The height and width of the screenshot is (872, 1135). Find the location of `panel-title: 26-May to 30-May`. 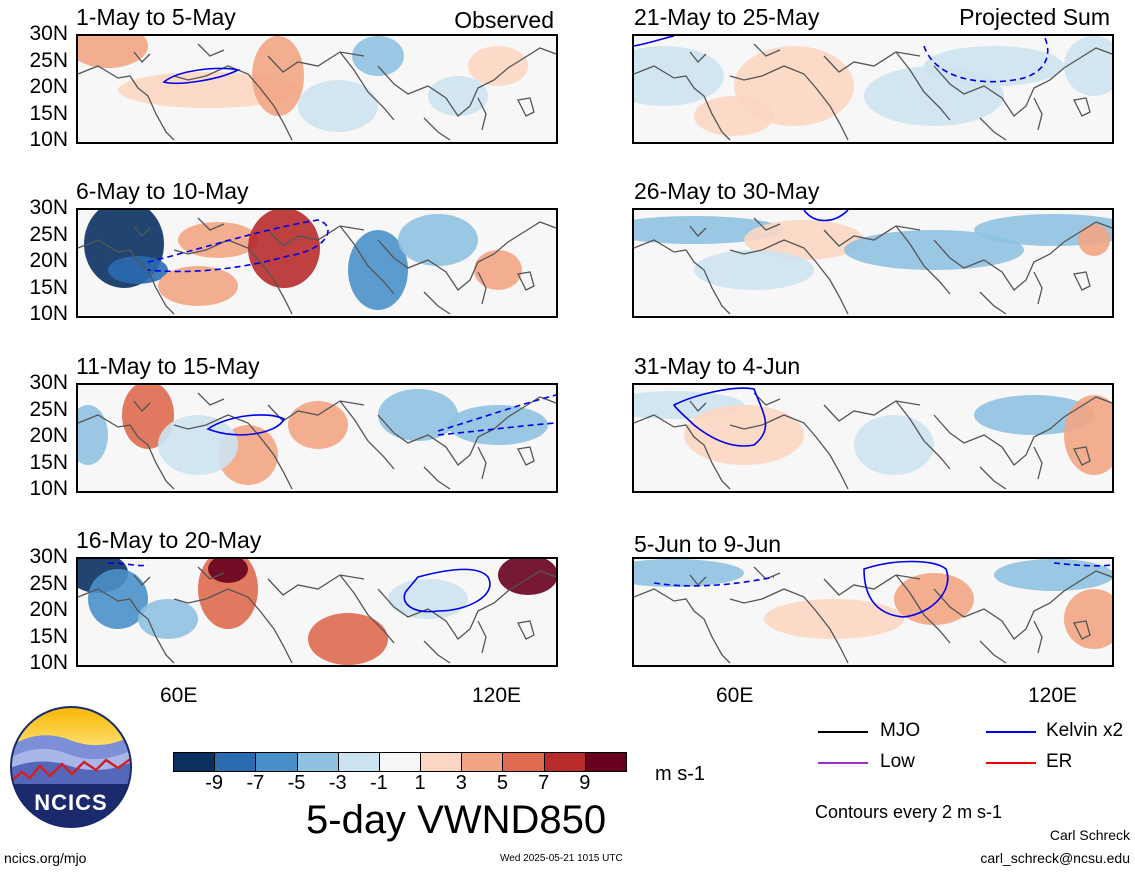

panel-title: 26-May to 30-May is located at coordinates (727, 191).